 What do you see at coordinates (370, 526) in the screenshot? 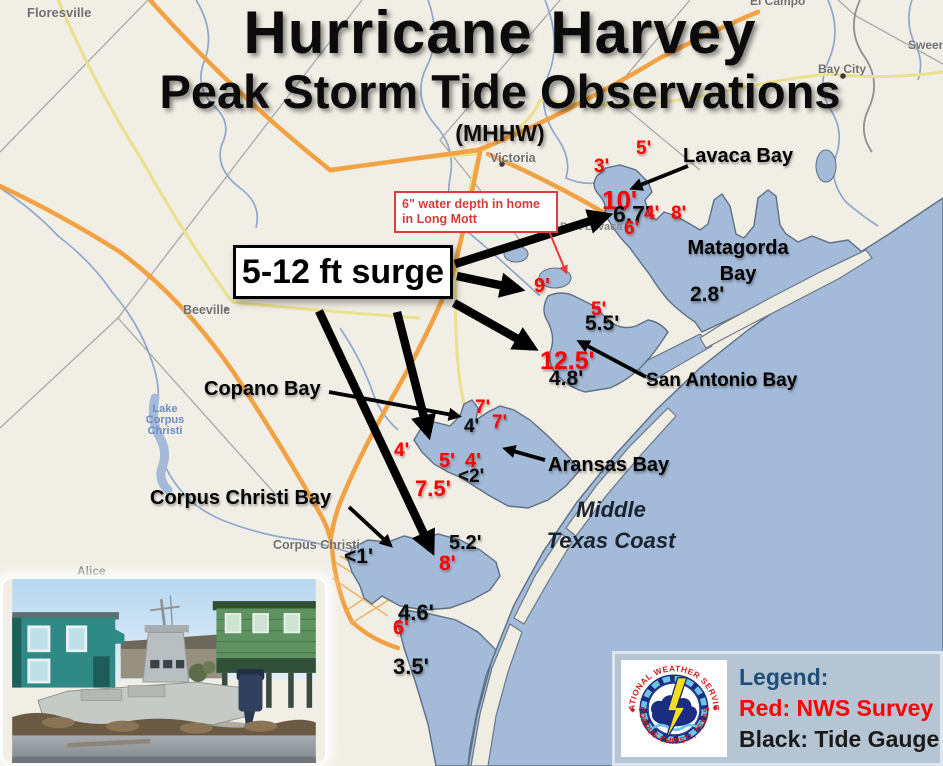
I see `corpus-christi-bay-arrow` at bounding box center [370, 526].